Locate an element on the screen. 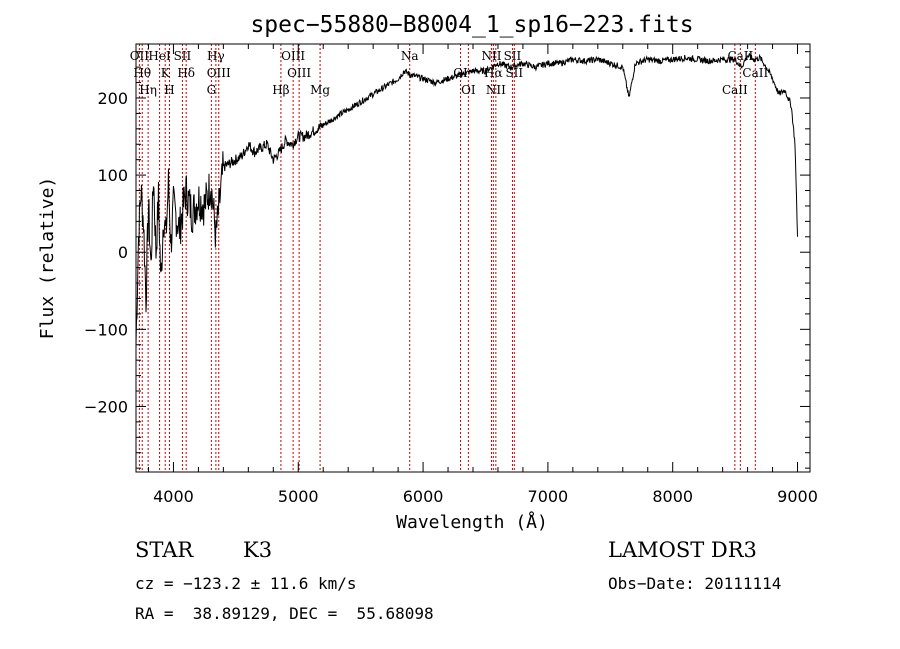 Image resolution: width=900 pixels, height=649 pixels. feature-label-1: Hθ is located at coordinates (142, 73).